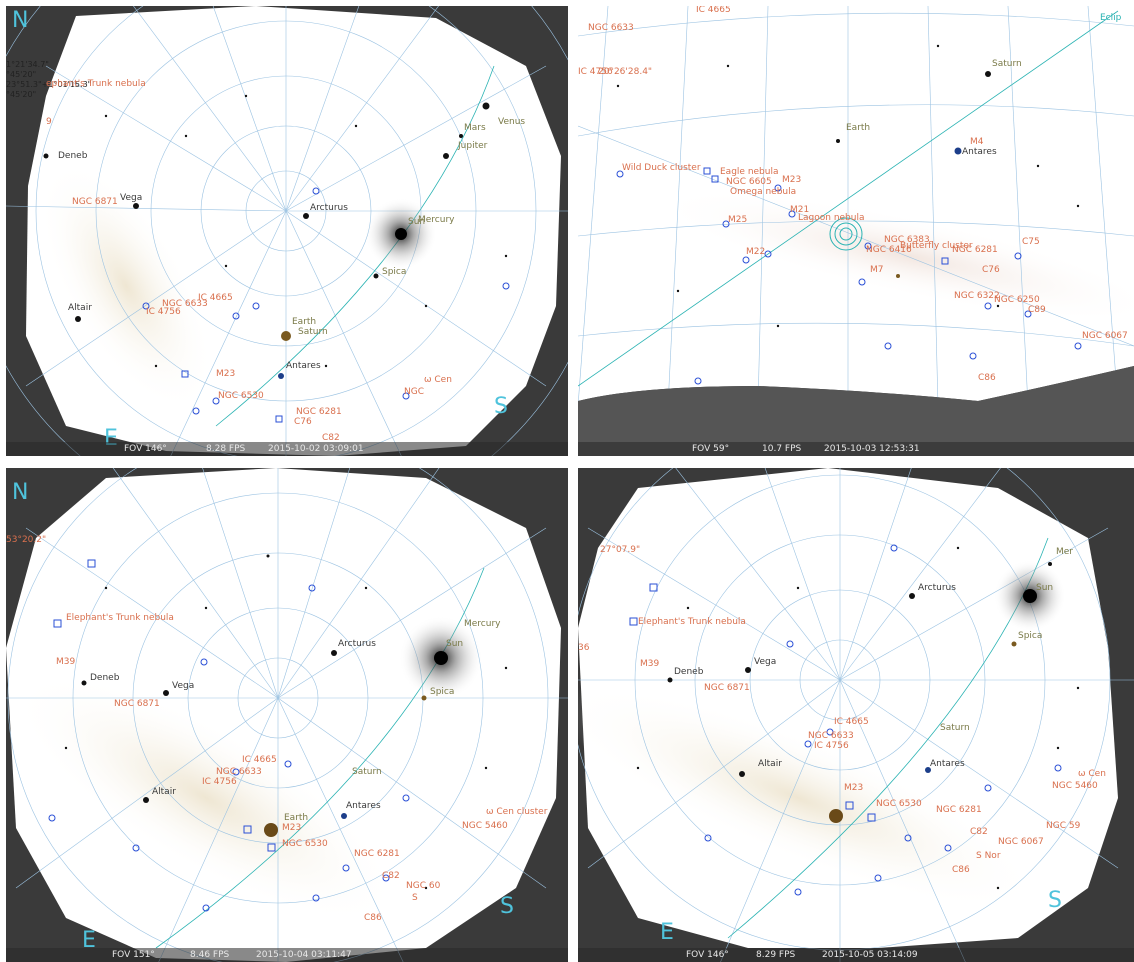  Describe the element at coordinates (738, 220) in the screenshot. I see `label-m25: M25` at that location.